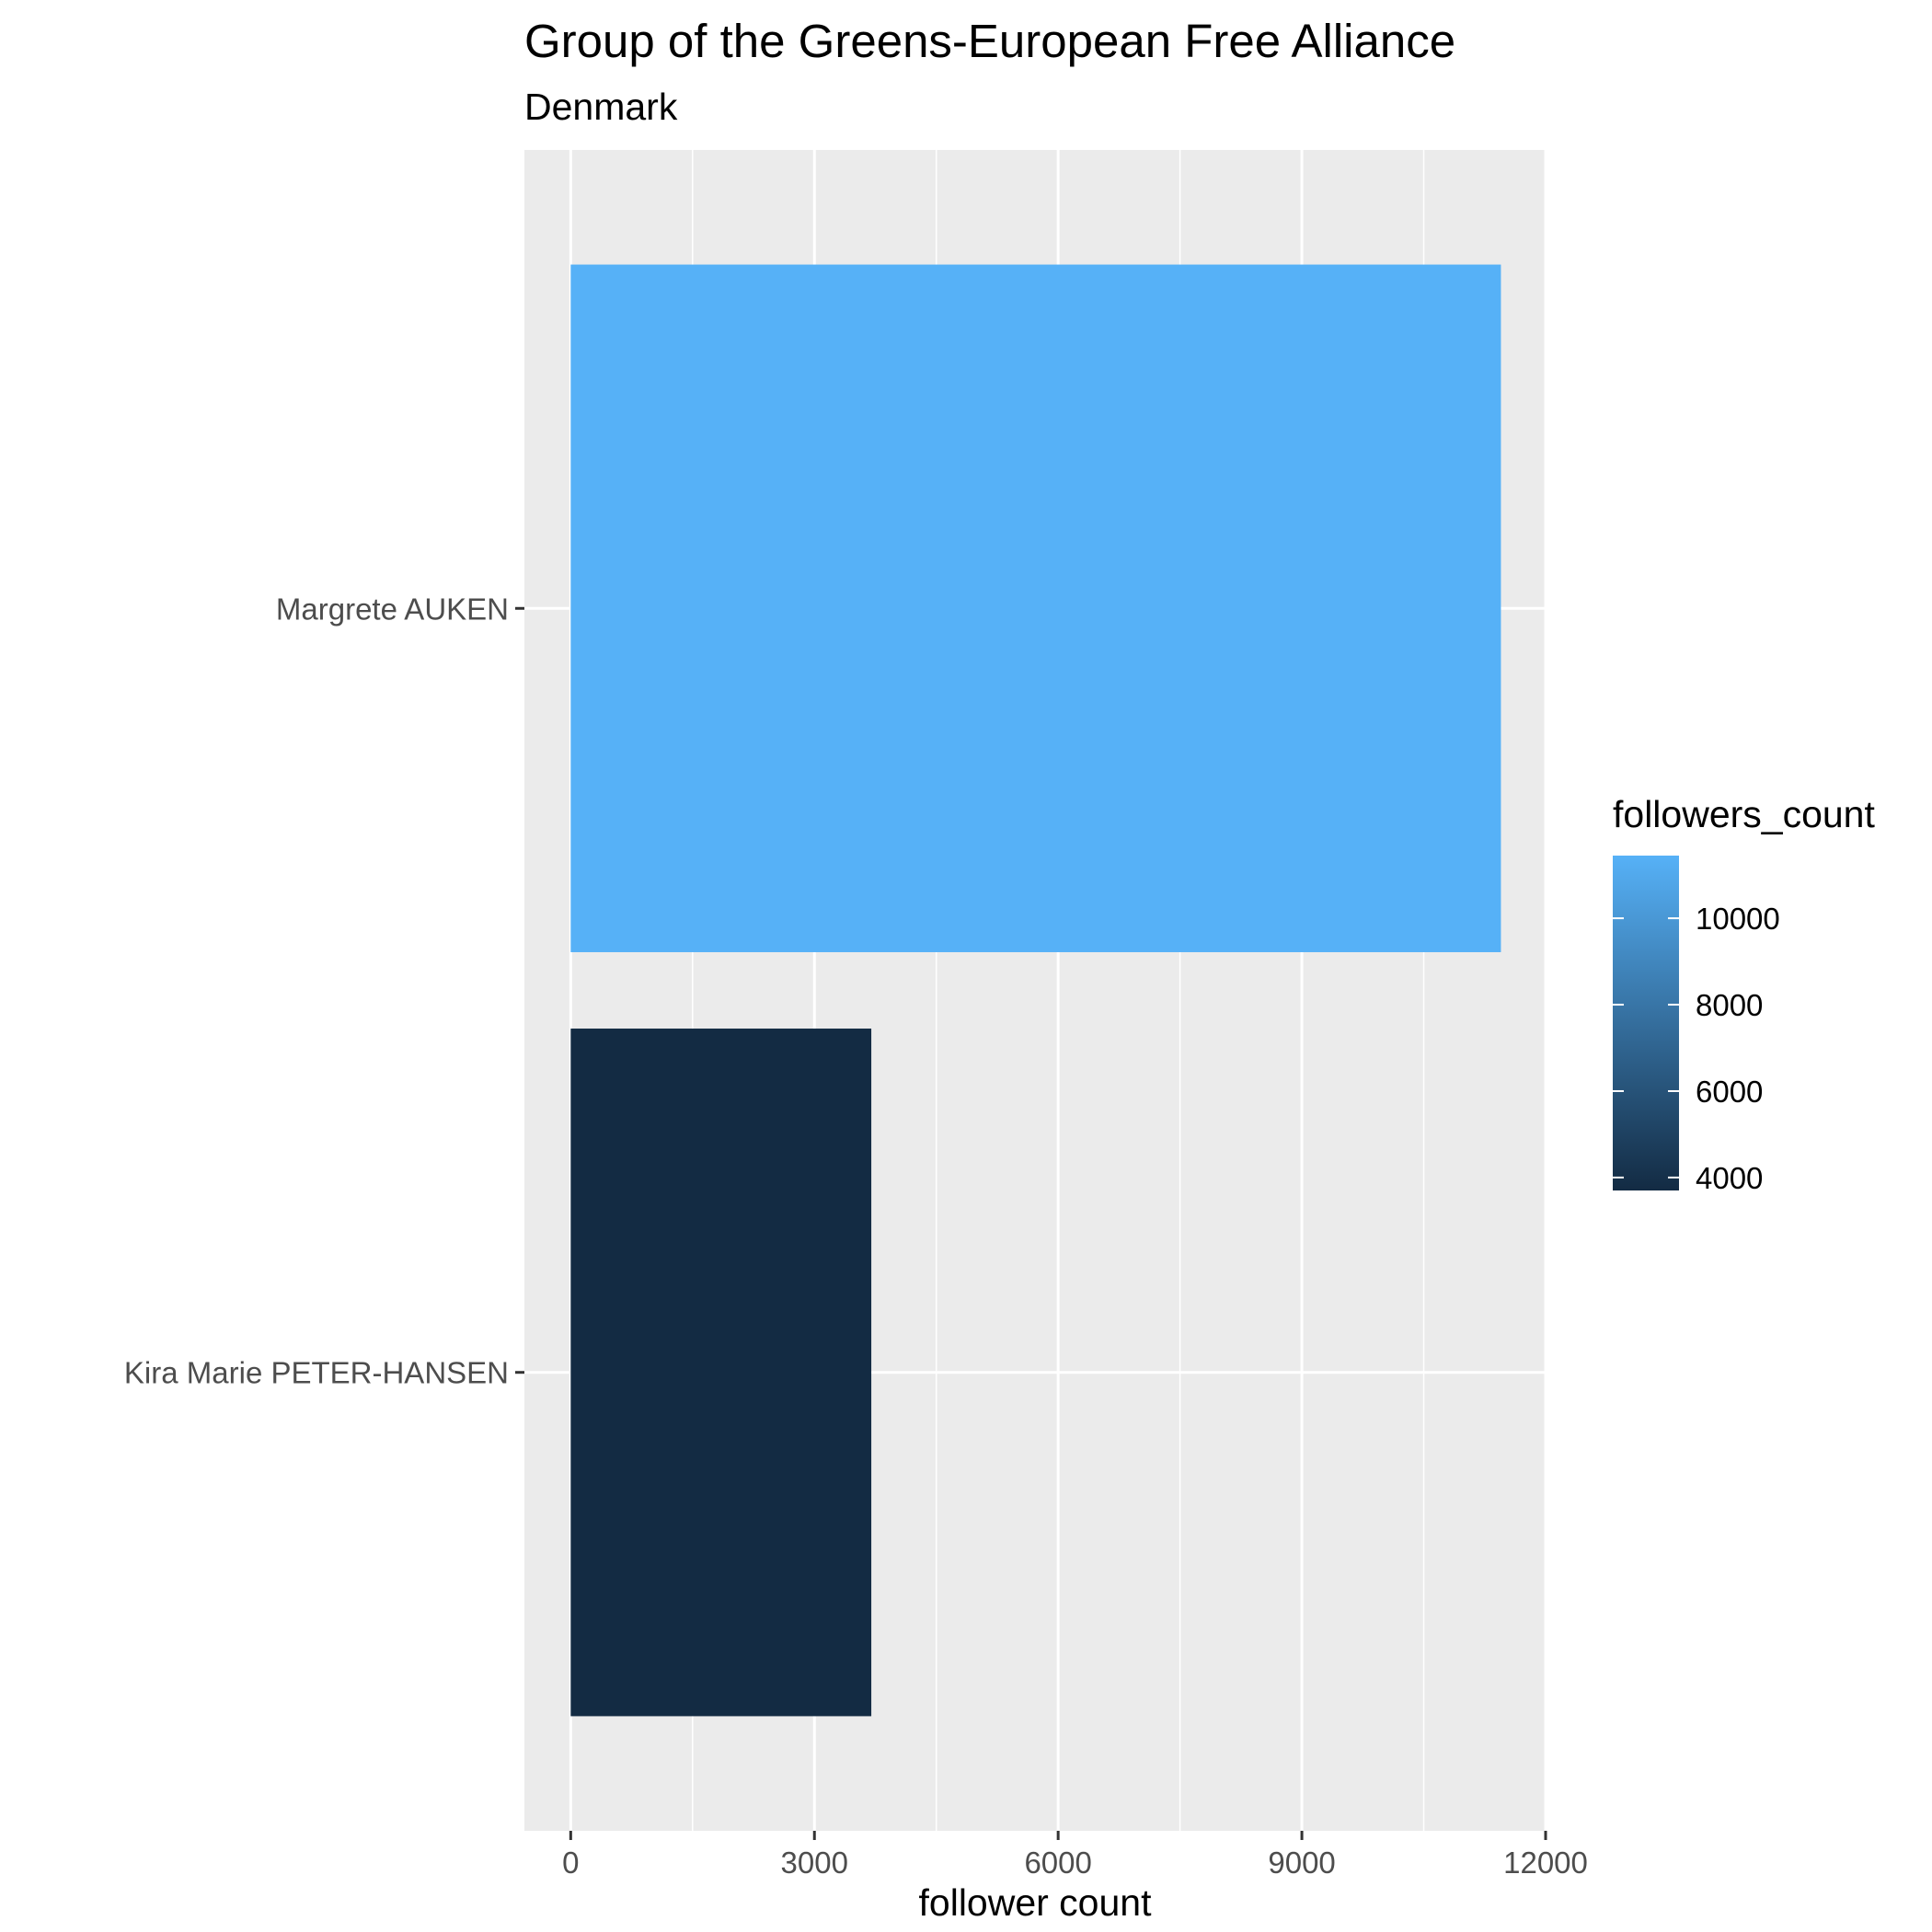 Image resolution: width=1932 pixels, height=1932 pixels. What do you see at coordinates (814, 1863) in the screenshot?
I see `x-tick-label: 3000` at bounding box center [814, 1863].